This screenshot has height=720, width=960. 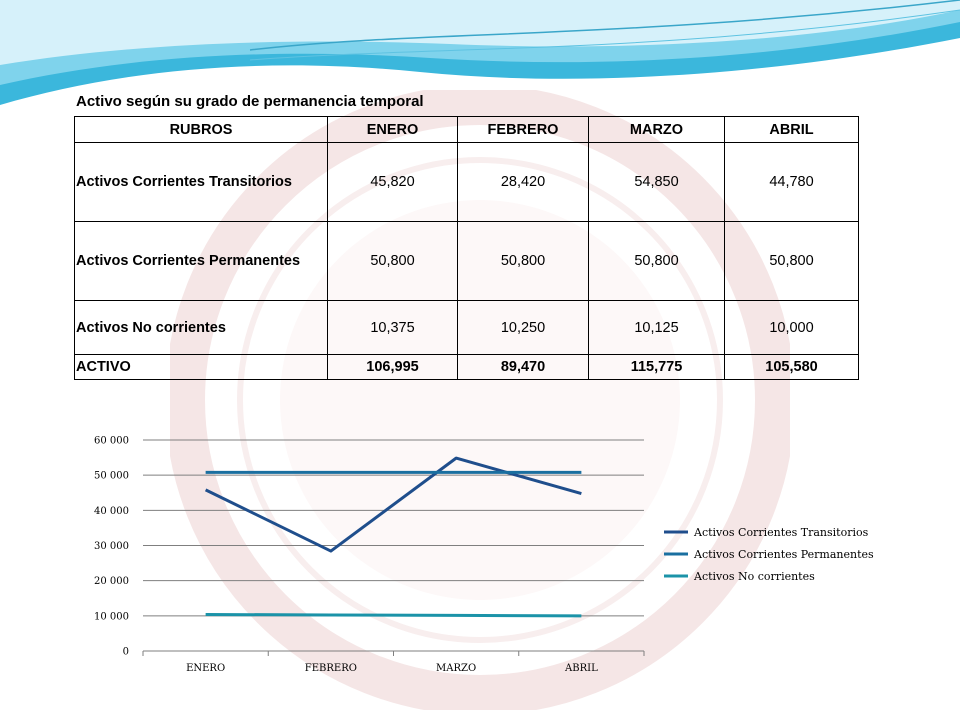 What do you see at coordinates (656, 129) in the screenshot?
I see `header-marzo: MARZO` at bounding box center [656, 129].